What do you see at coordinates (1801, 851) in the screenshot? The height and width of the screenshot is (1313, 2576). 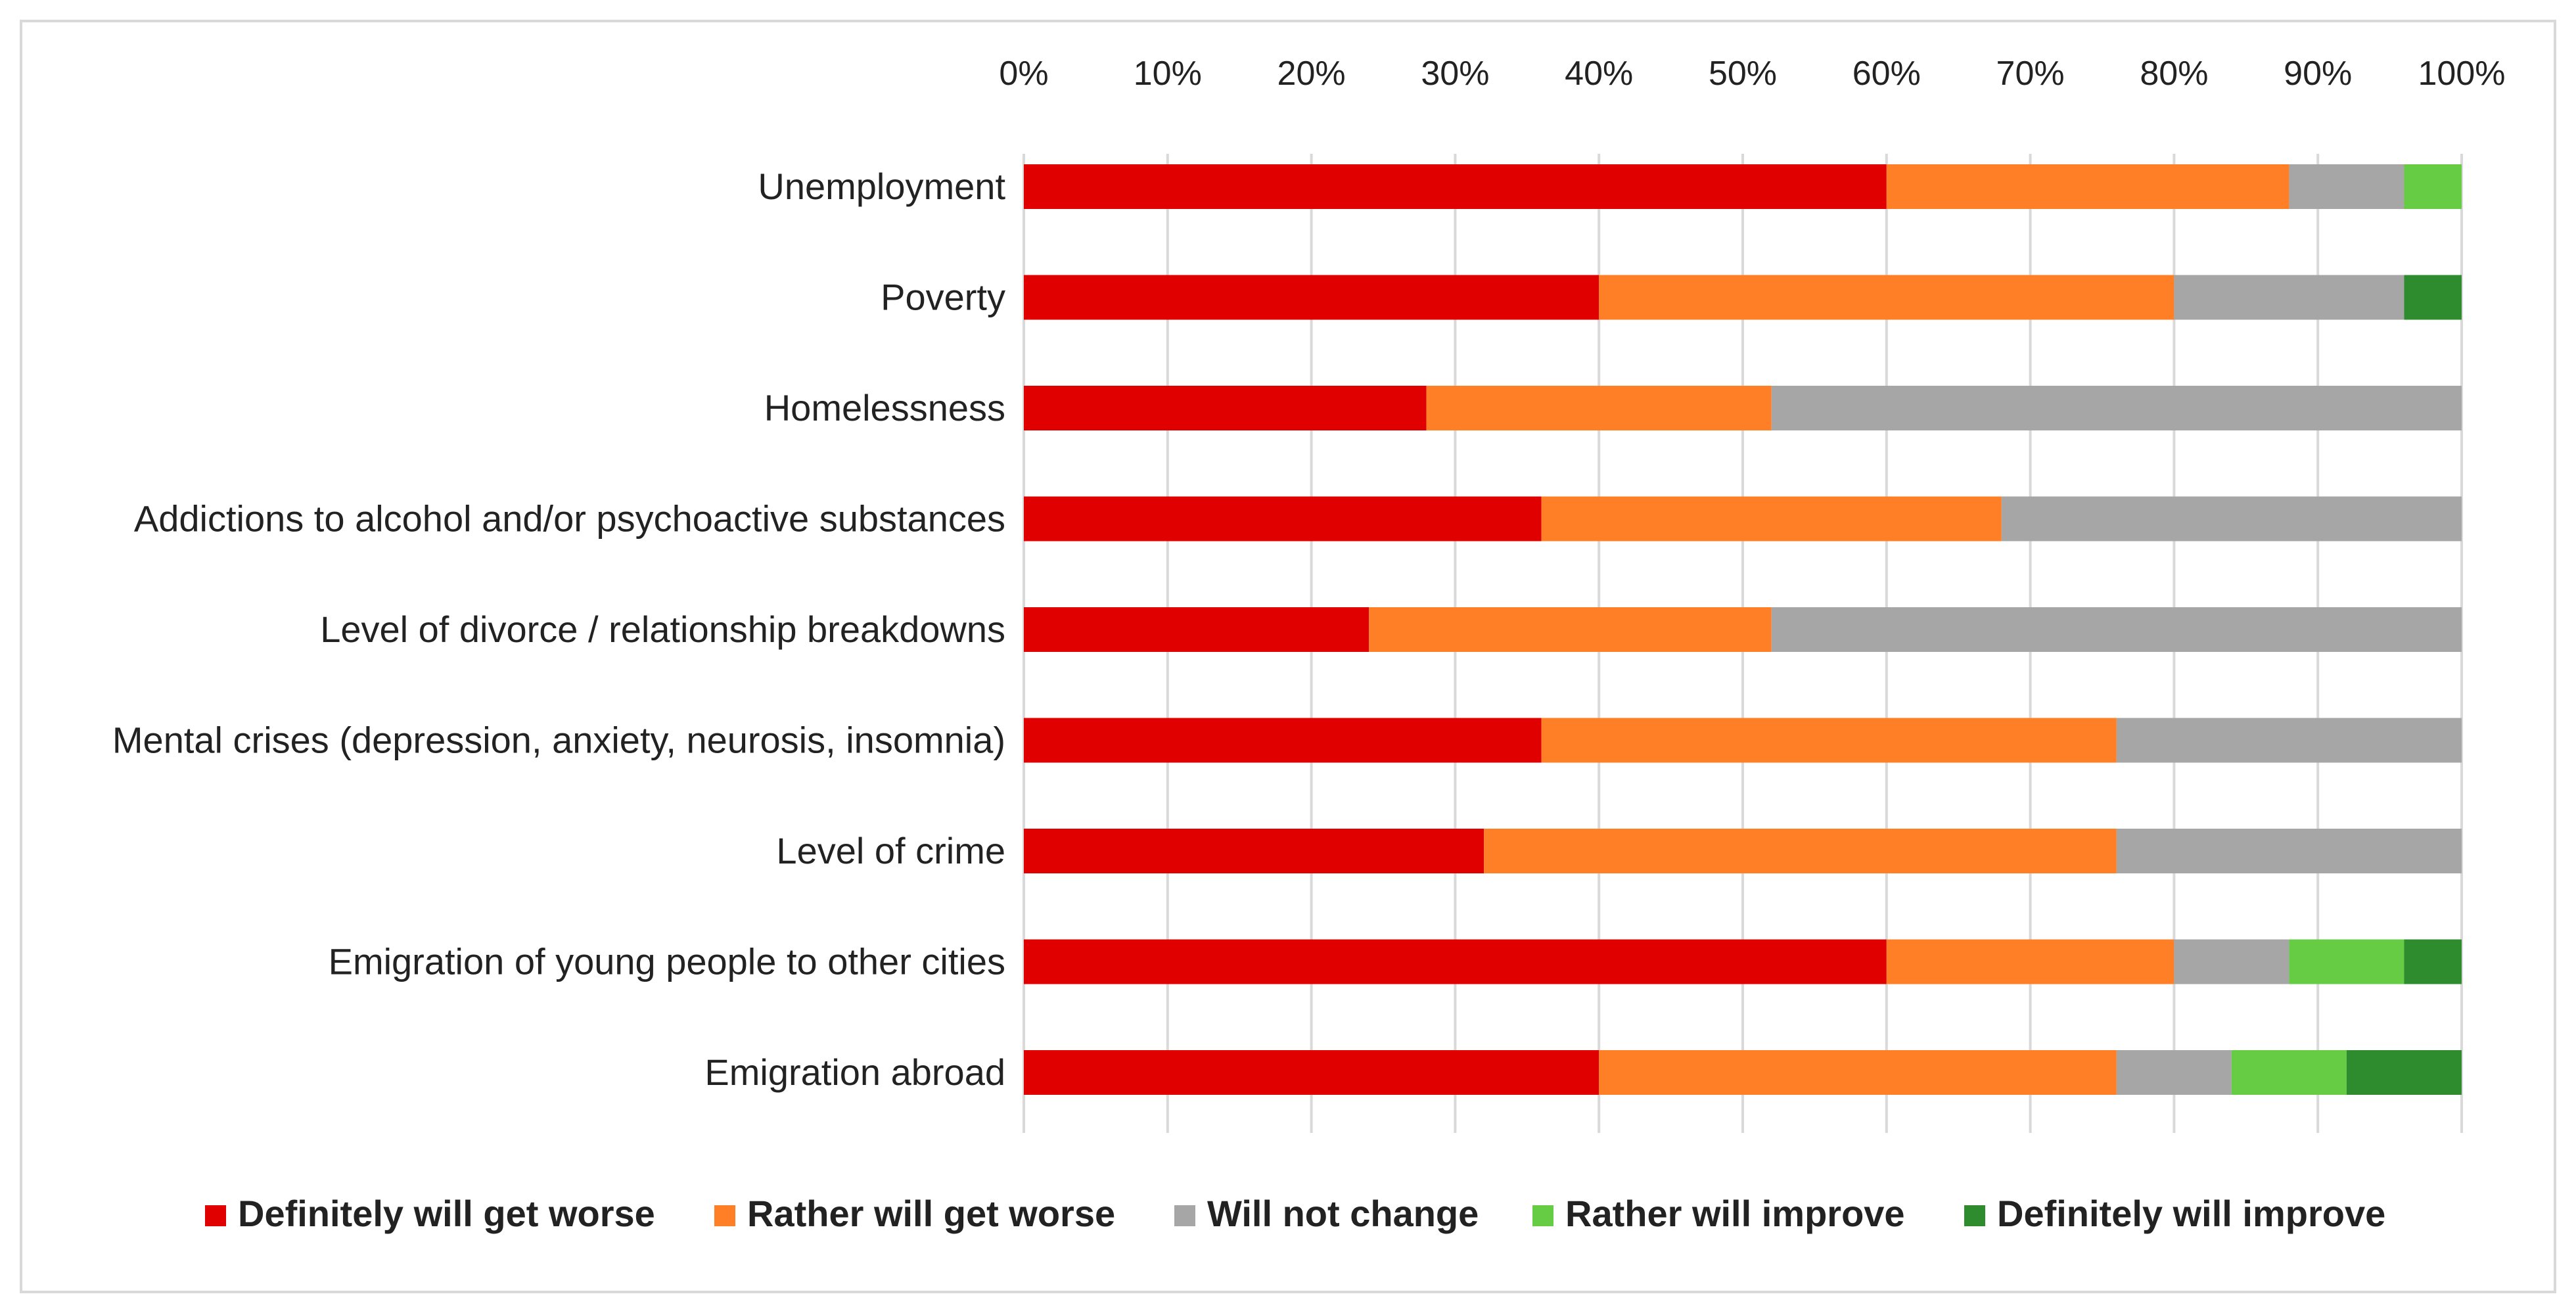 I see `bar-level-of-crime-rather-will-get-worse` at bounding box center [1801, 851].